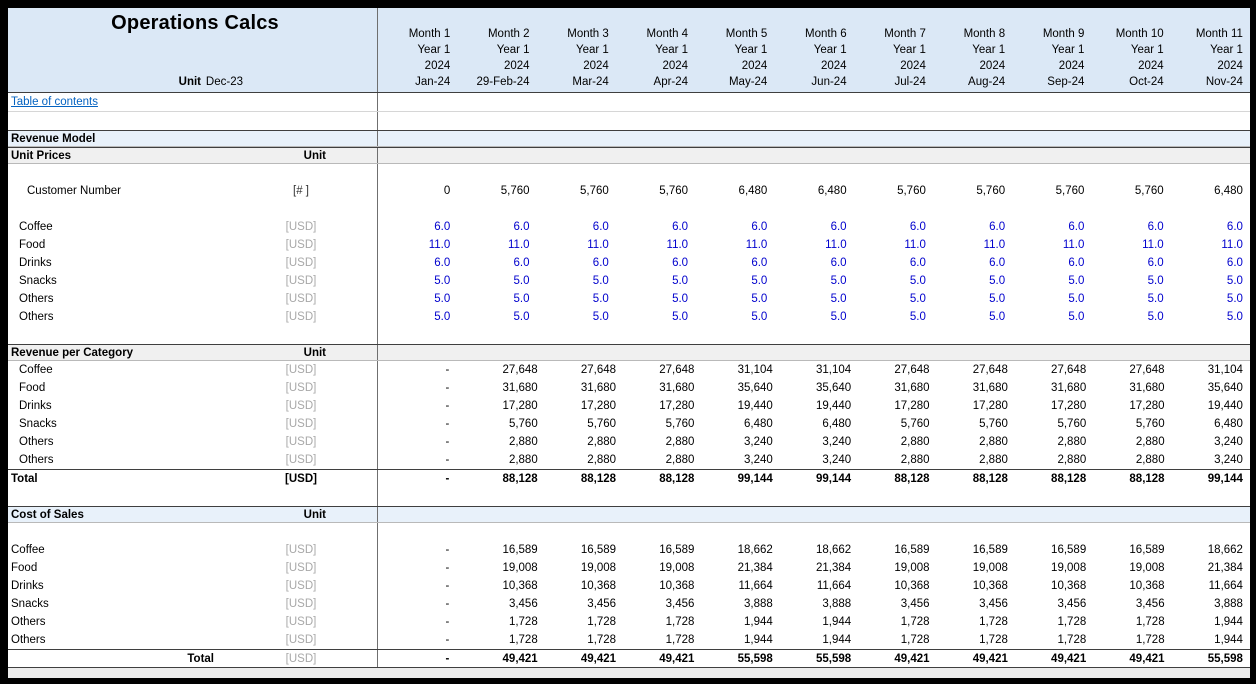 The width and height of the screenshot is (1256, 684). Describe the element at coordinates (27, 586) in the screenshot. I see `row-label: Drinks` at that location.